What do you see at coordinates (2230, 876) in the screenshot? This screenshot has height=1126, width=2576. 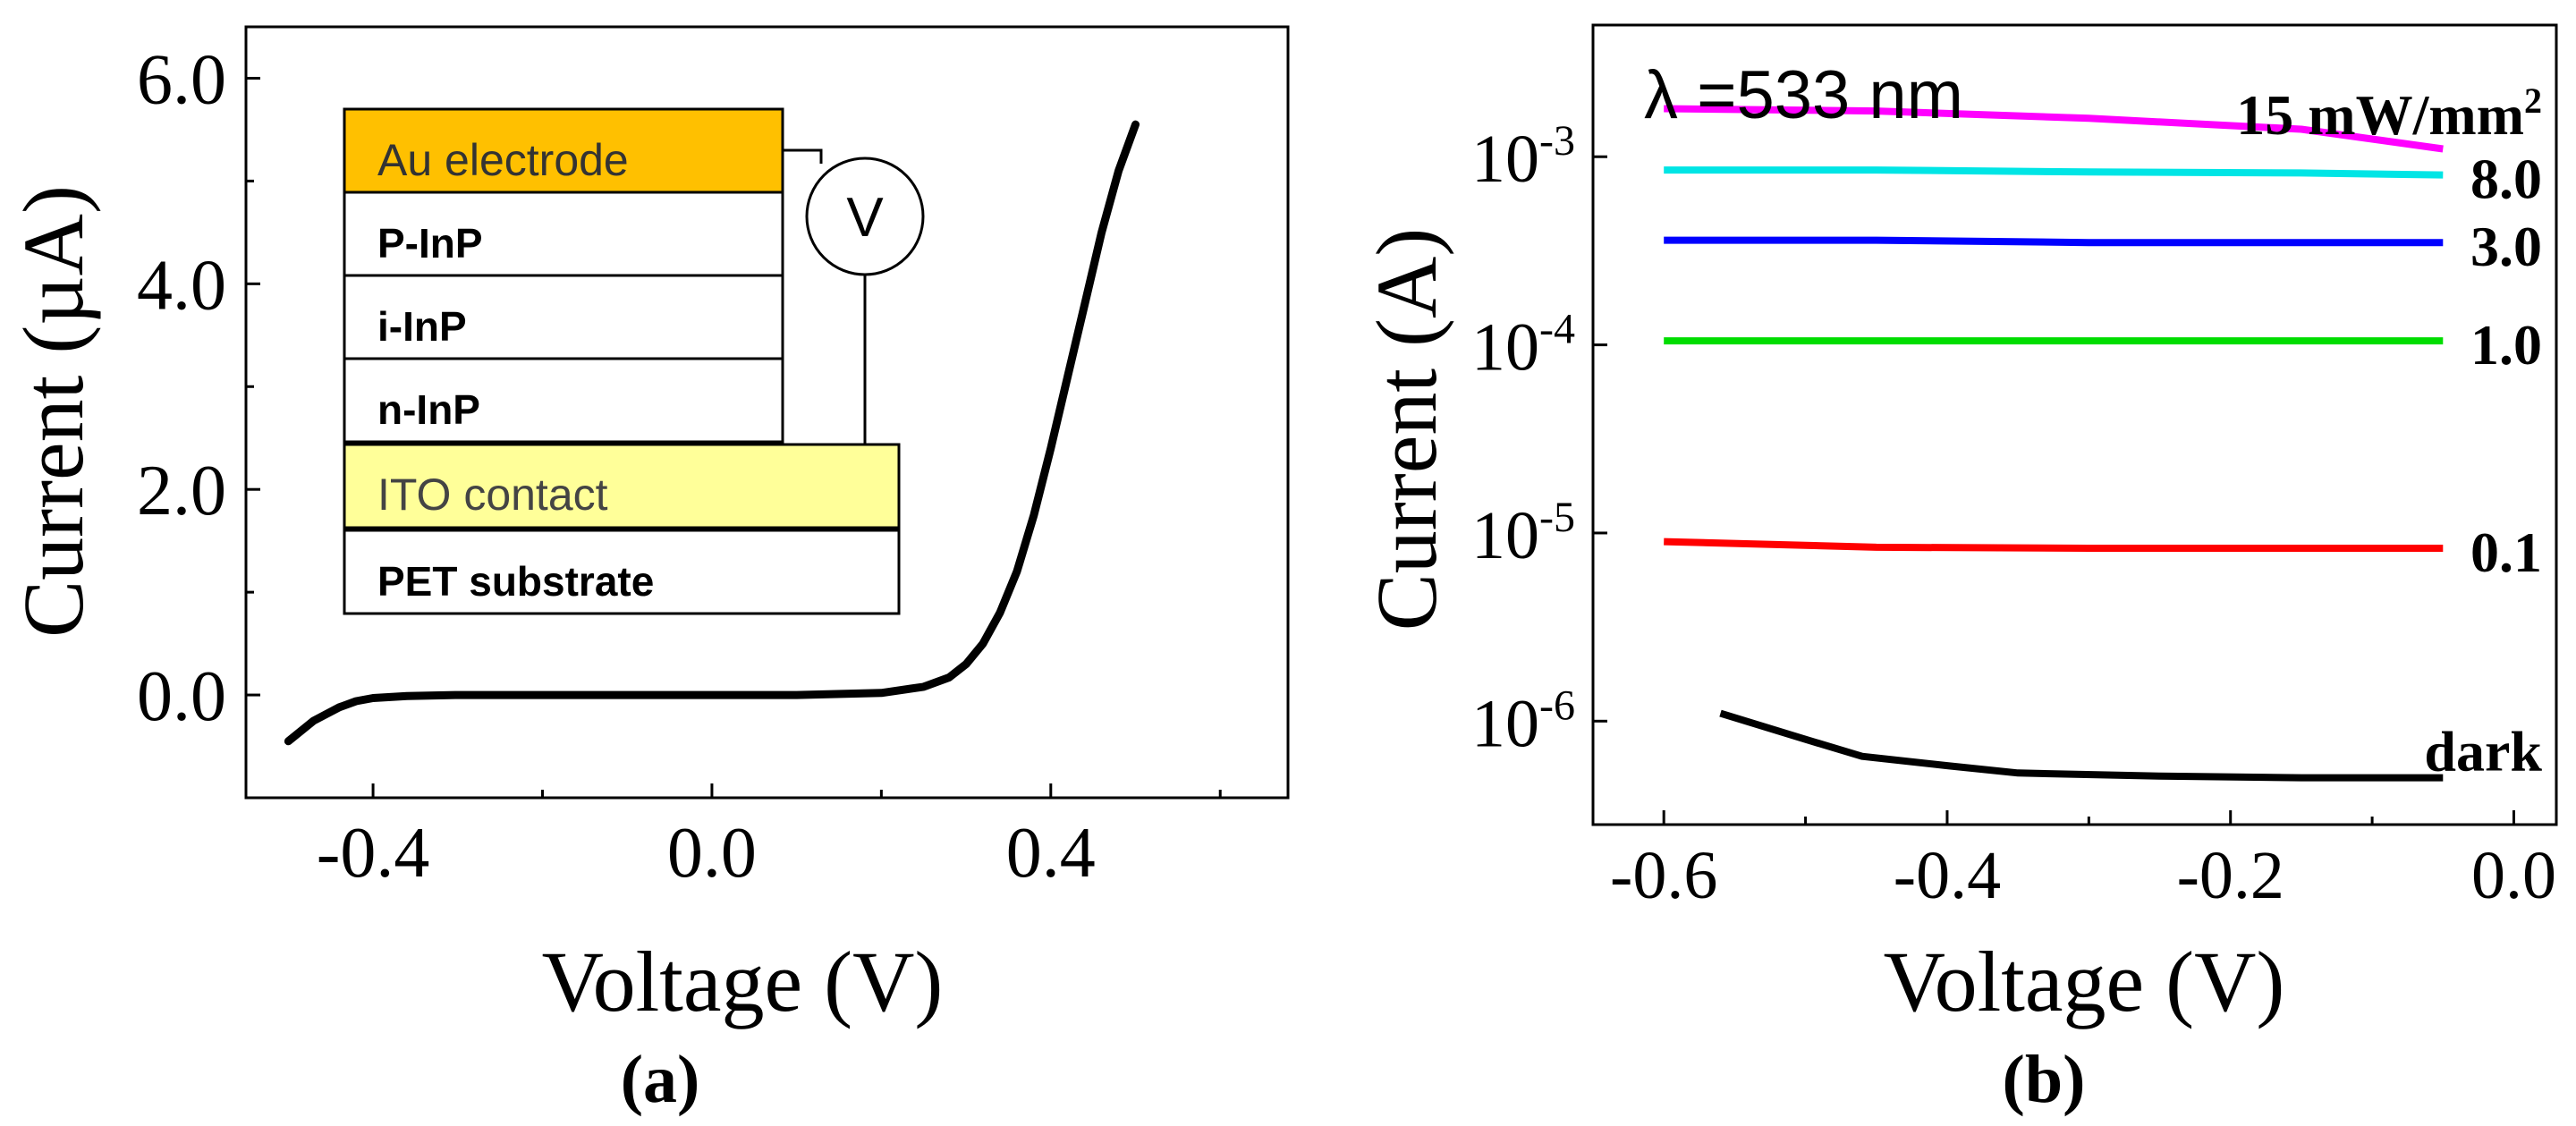 I see `x-tick-label: -0.2` at bounding box center [2230, 876].